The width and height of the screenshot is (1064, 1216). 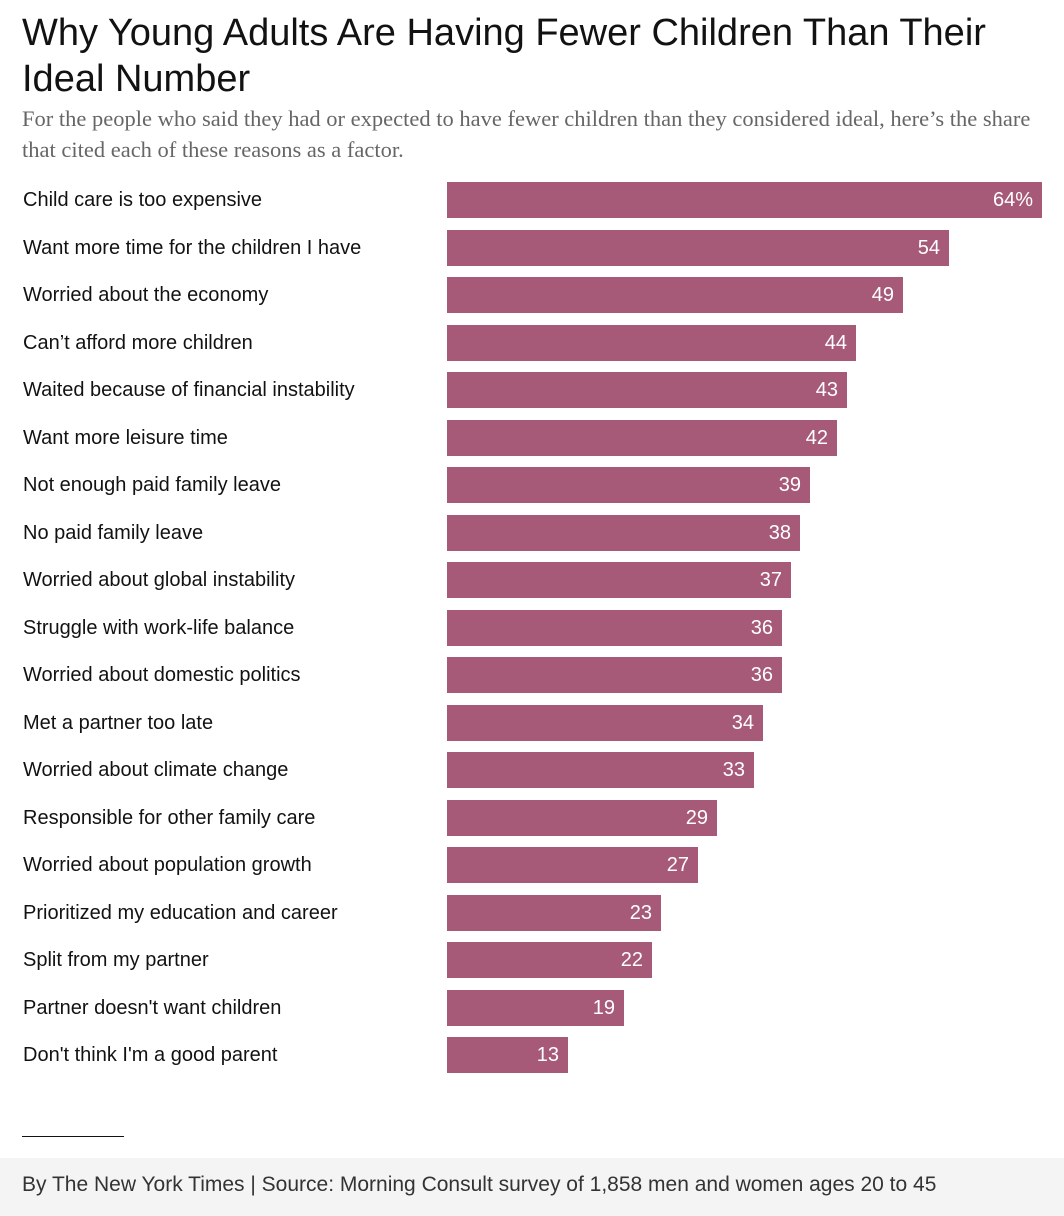 What do you see at coordinates (143, 200) in the screenshot?
I see `category-label: Child care is too expensive` at bounding box center [143, 200].